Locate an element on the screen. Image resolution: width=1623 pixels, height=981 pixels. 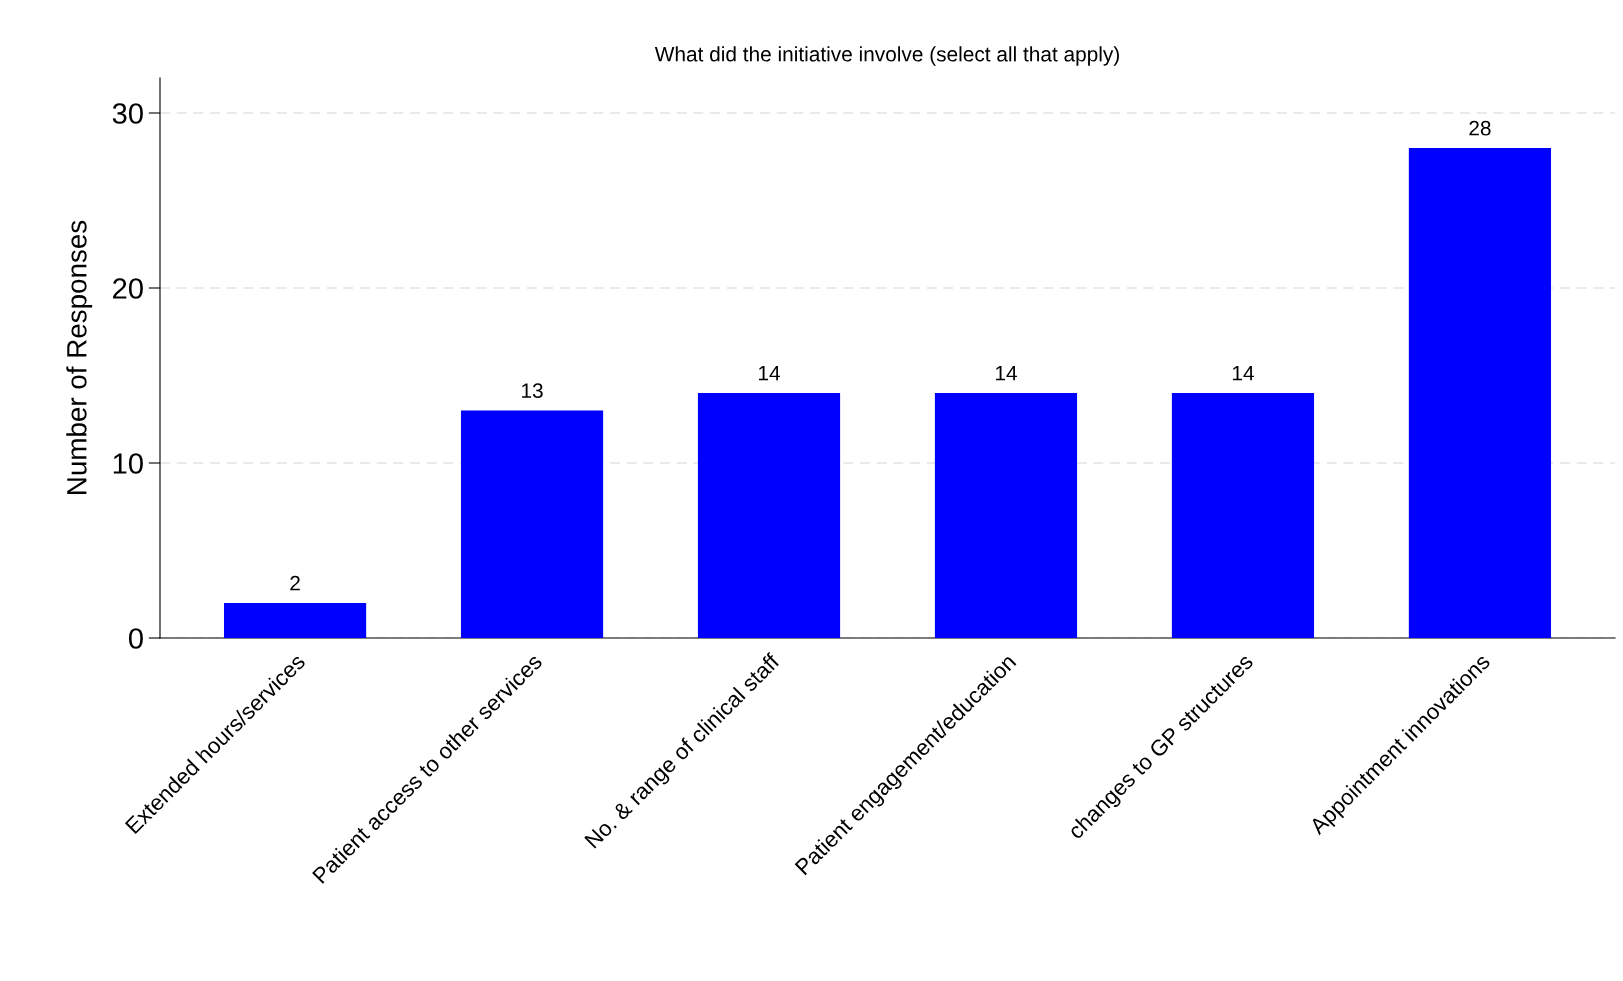
y-tick-label: 10 is located at coordinates (128, 463).